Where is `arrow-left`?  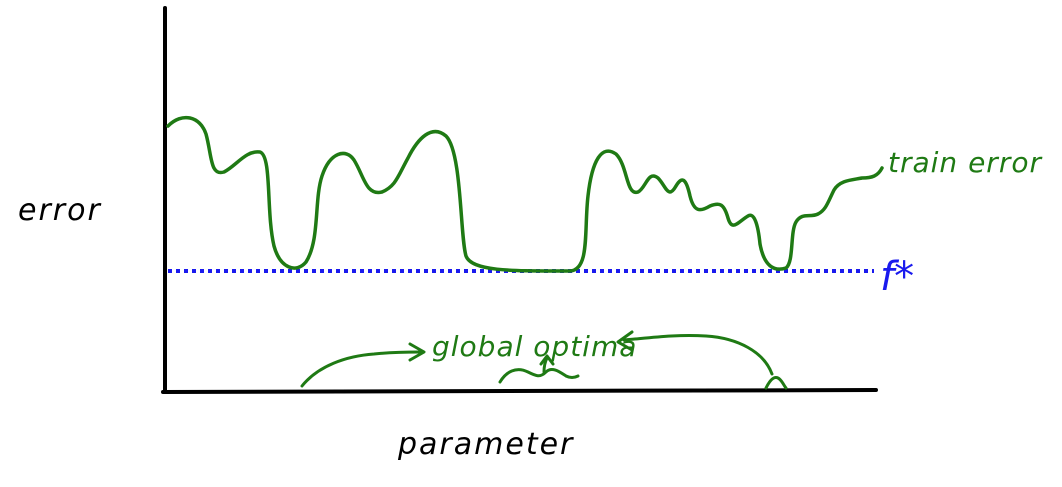
arrow-left is located at coordinates (361, 369).